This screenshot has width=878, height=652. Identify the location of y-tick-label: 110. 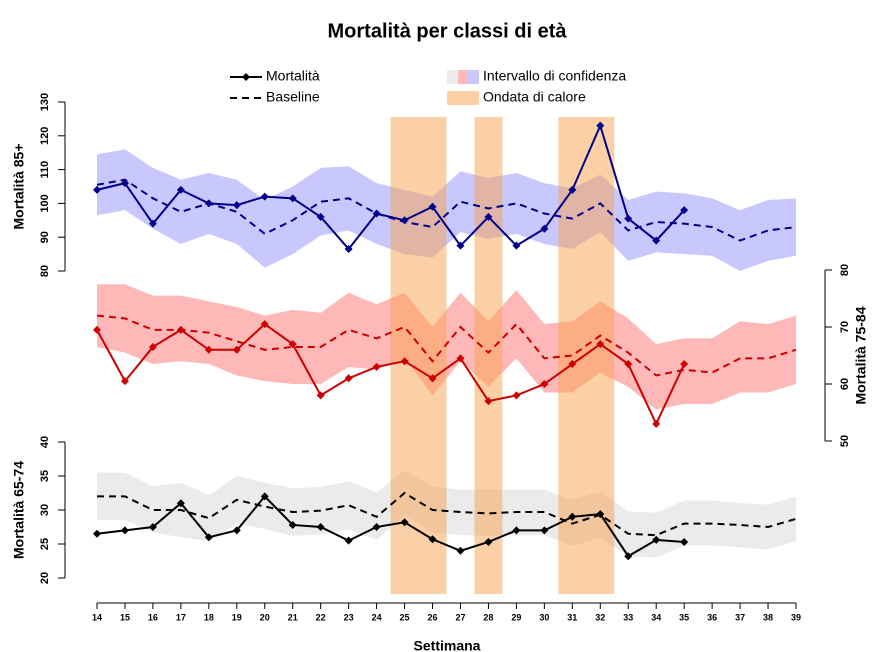
(45, 170).